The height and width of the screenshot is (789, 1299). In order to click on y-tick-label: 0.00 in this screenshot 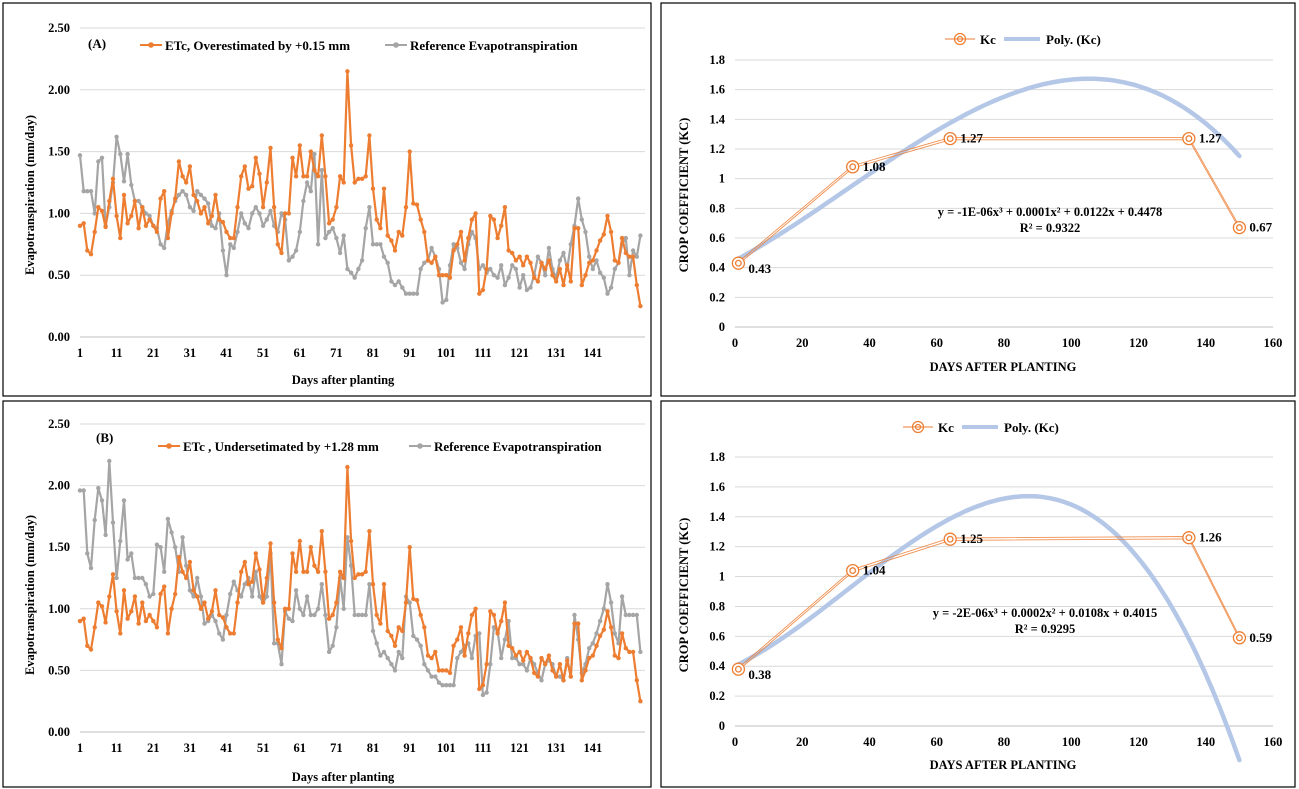, I will do `click(59, 337)`.